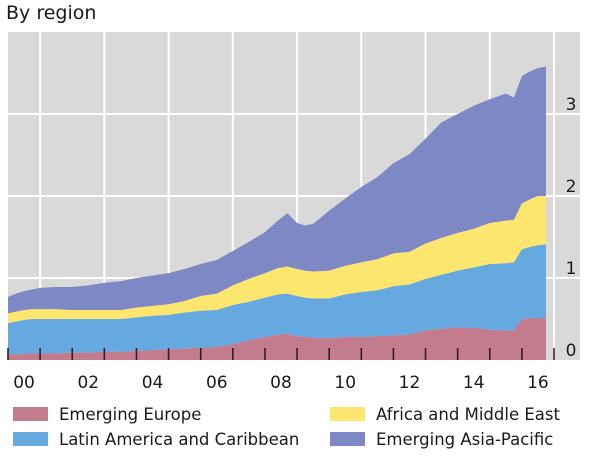  I want to click on y-tick-label-1: 1, so click(571, 269).